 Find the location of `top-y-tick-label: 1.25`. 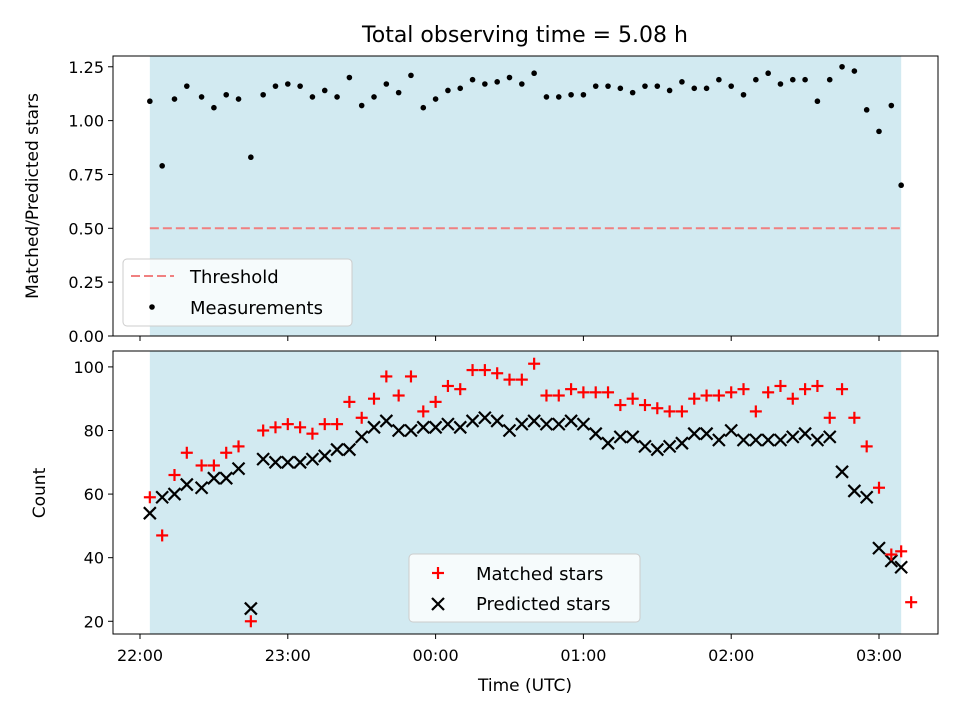

top-y-tick-label: 1.25 is located at coordinates (86, 67).